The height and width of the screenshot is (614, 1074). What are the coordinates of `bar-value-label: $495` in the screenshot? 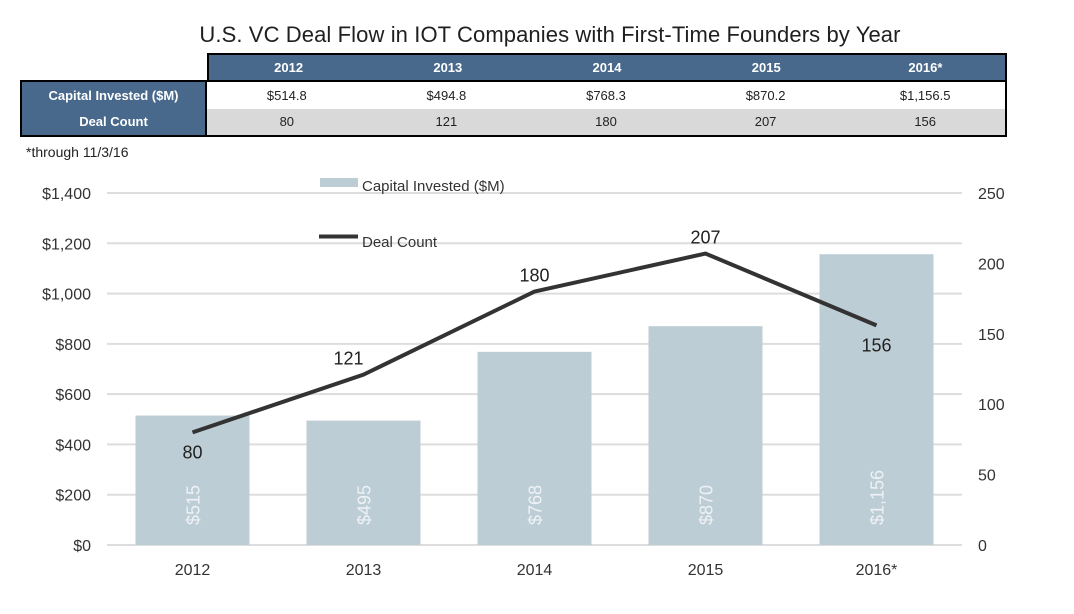 It's located at (365, 505).